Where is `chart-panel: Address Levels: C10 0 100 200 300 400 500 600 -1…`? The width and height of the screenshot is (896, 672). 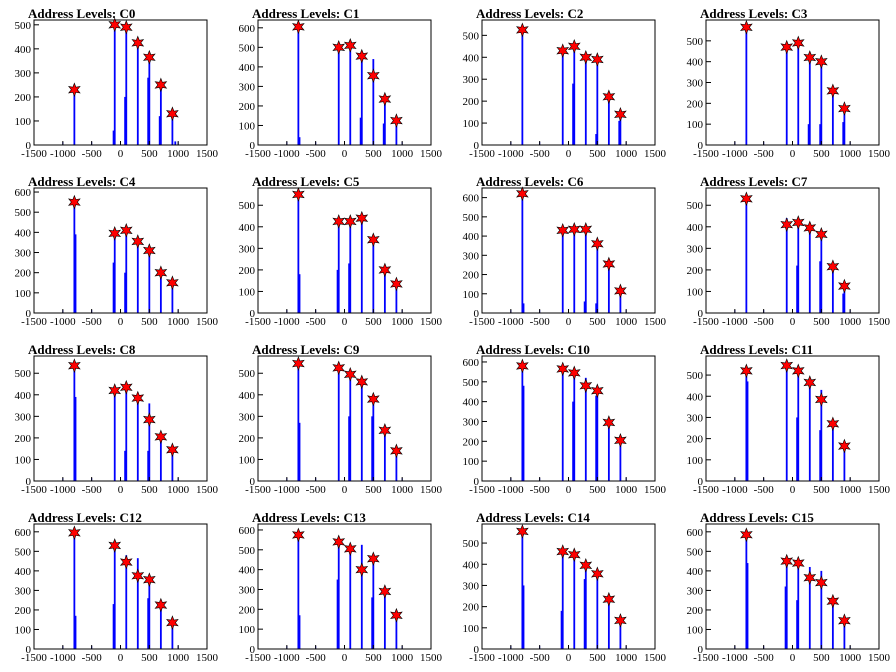 chart-panel: Address Levels: C10 0 100 200 300 400 500 600 -1… is located at coordinates (560, 420).